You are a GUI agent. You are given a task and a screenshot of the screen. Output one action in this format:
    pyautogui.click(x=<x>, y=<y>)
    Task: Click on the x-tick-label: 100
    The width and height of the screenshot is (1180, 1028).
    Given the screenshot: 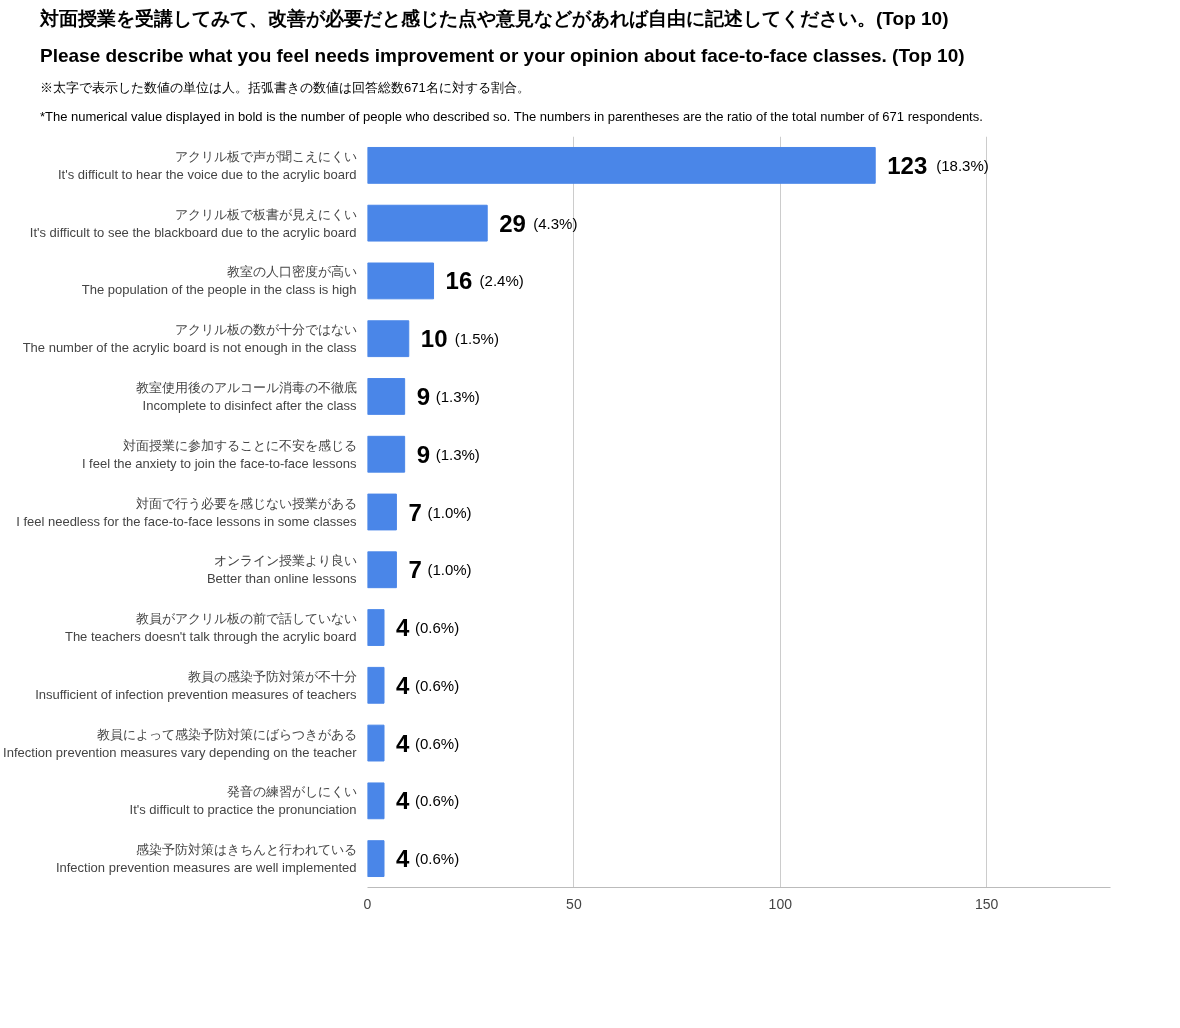 What is the action you would take?
    pyautogui.click(x=780, y=903)
    